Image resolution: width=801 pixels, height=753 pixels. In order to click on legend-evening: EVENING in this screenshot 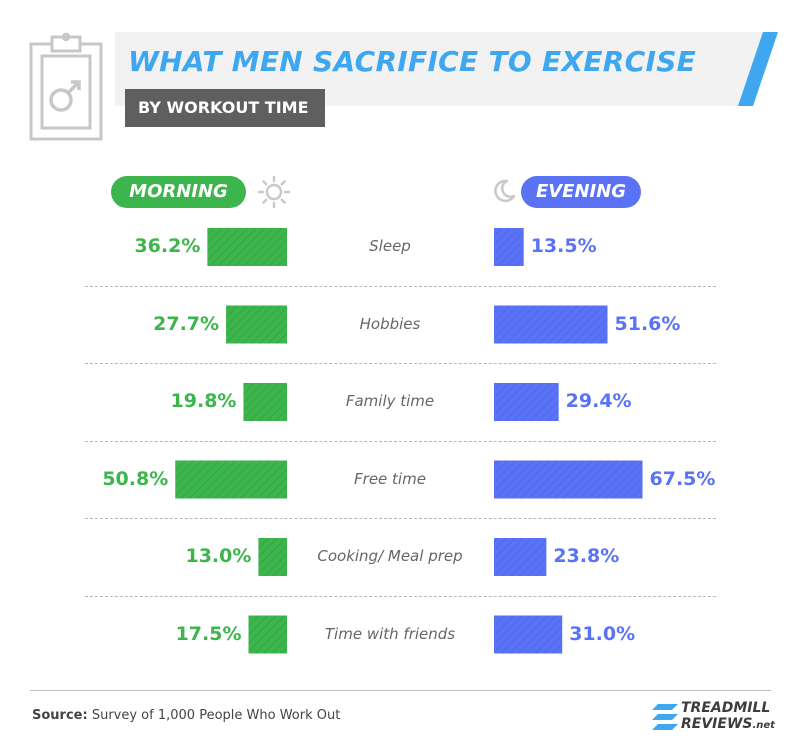, I will do `click(581, 192)`.